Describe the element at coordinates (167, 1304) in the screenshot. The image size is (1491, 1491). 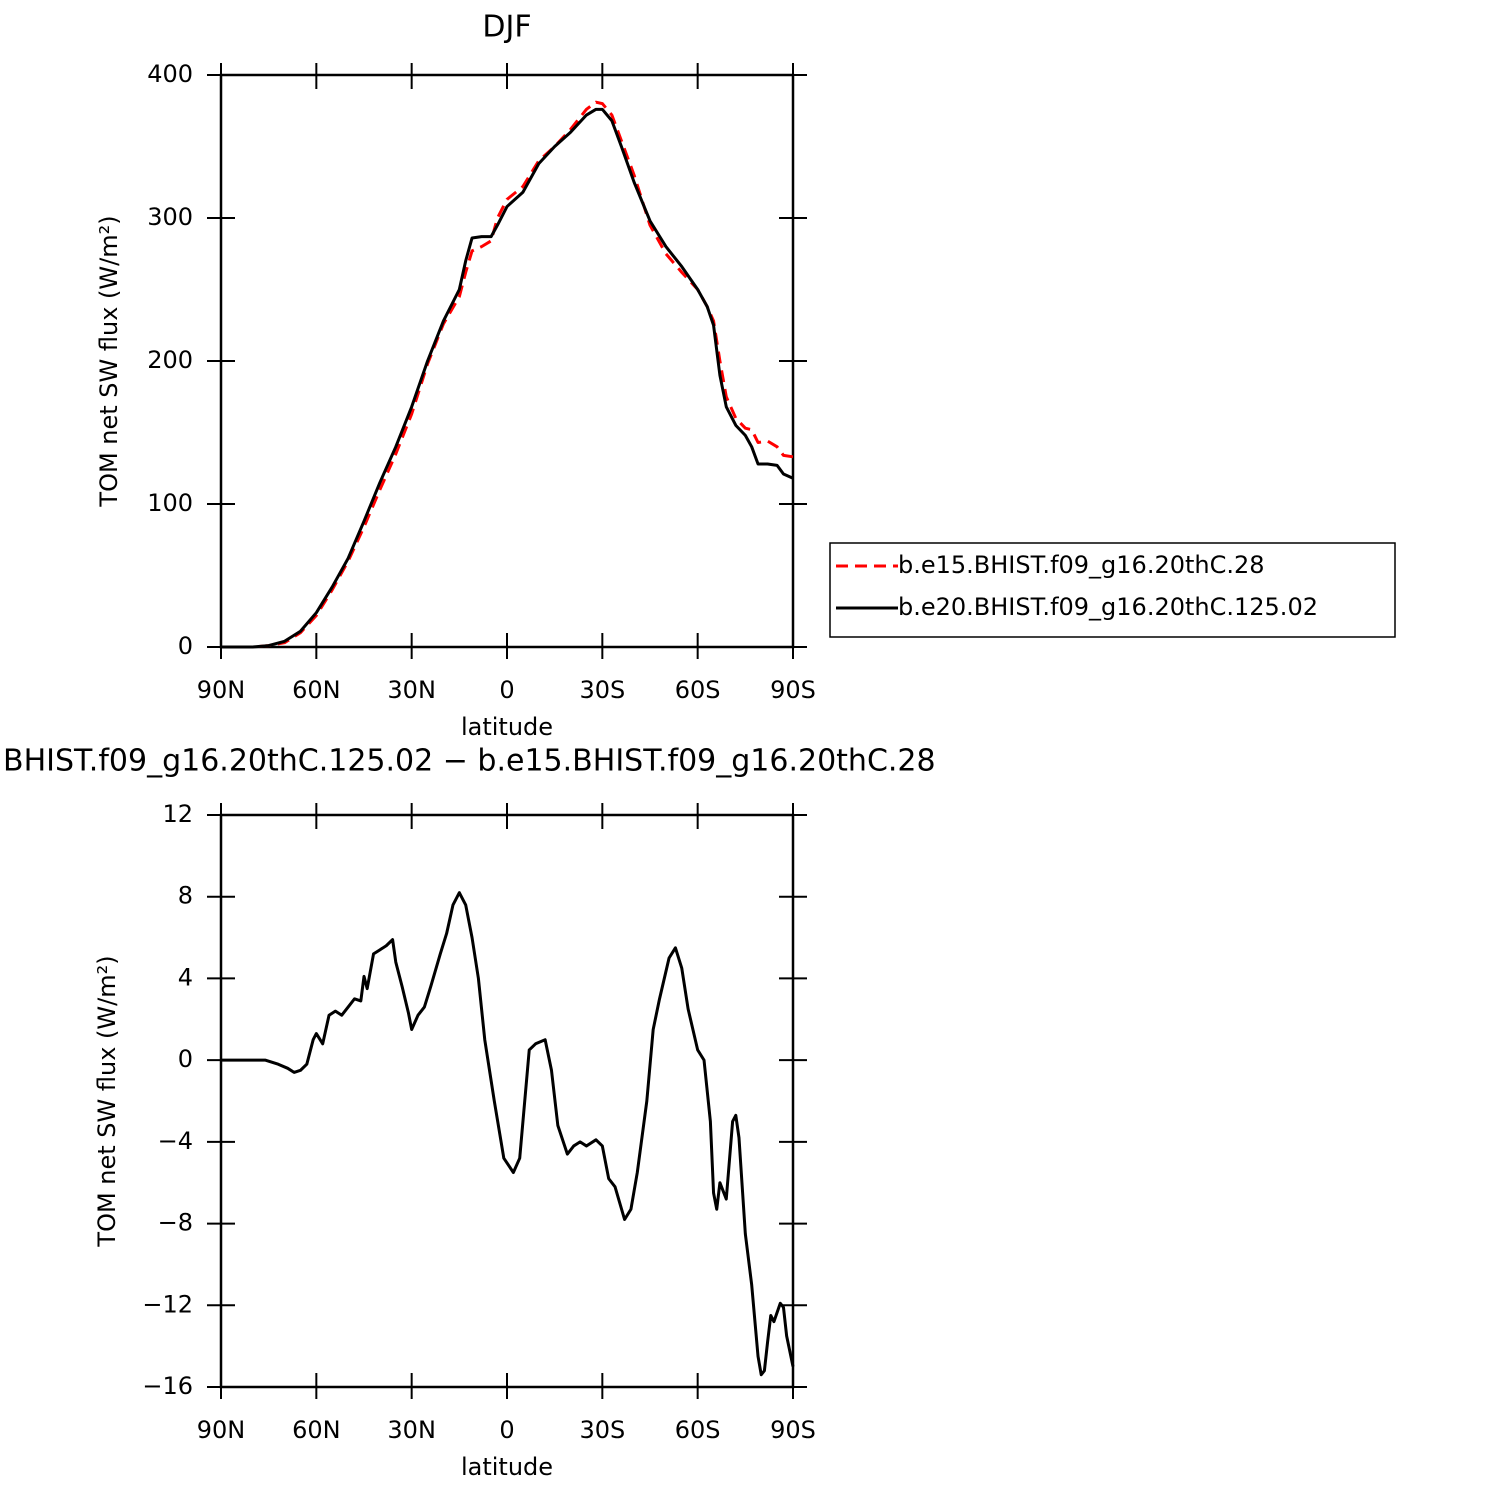
I see `y-tick-label: −12` at that location.